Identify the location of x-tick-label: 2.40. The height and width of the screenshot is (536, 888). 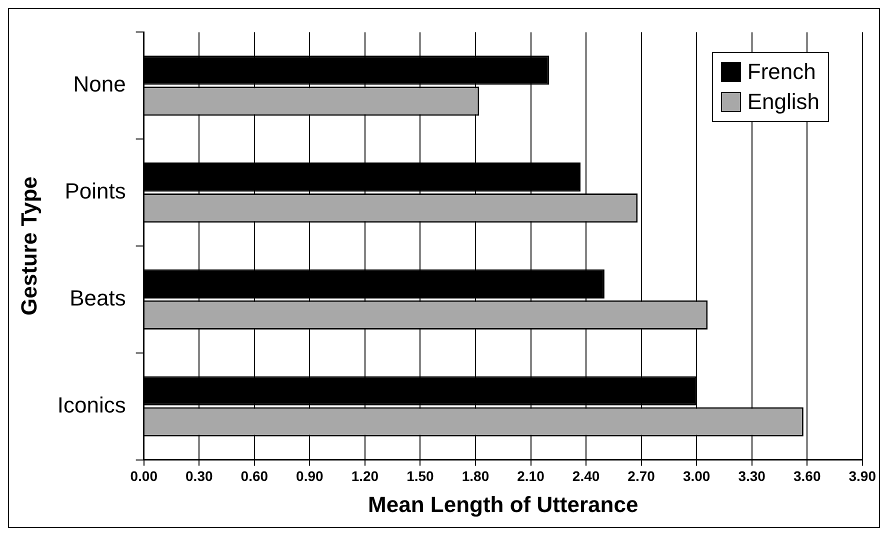
(586, 476).